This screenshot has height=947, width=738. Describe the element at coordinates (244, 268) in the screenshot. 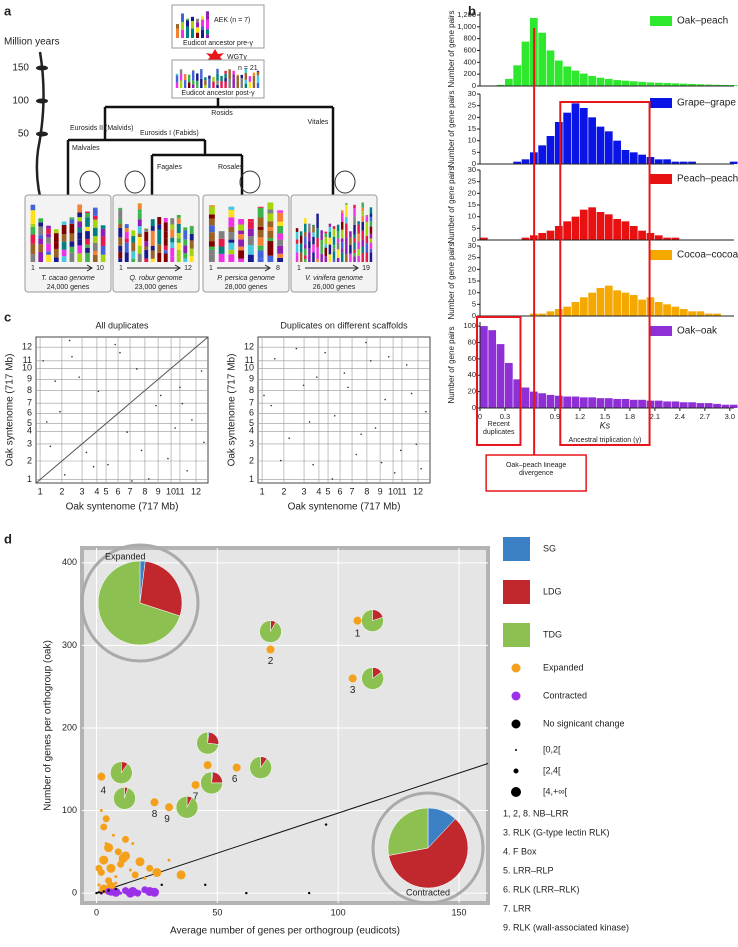

I see `chromosome-arrow` at that location.